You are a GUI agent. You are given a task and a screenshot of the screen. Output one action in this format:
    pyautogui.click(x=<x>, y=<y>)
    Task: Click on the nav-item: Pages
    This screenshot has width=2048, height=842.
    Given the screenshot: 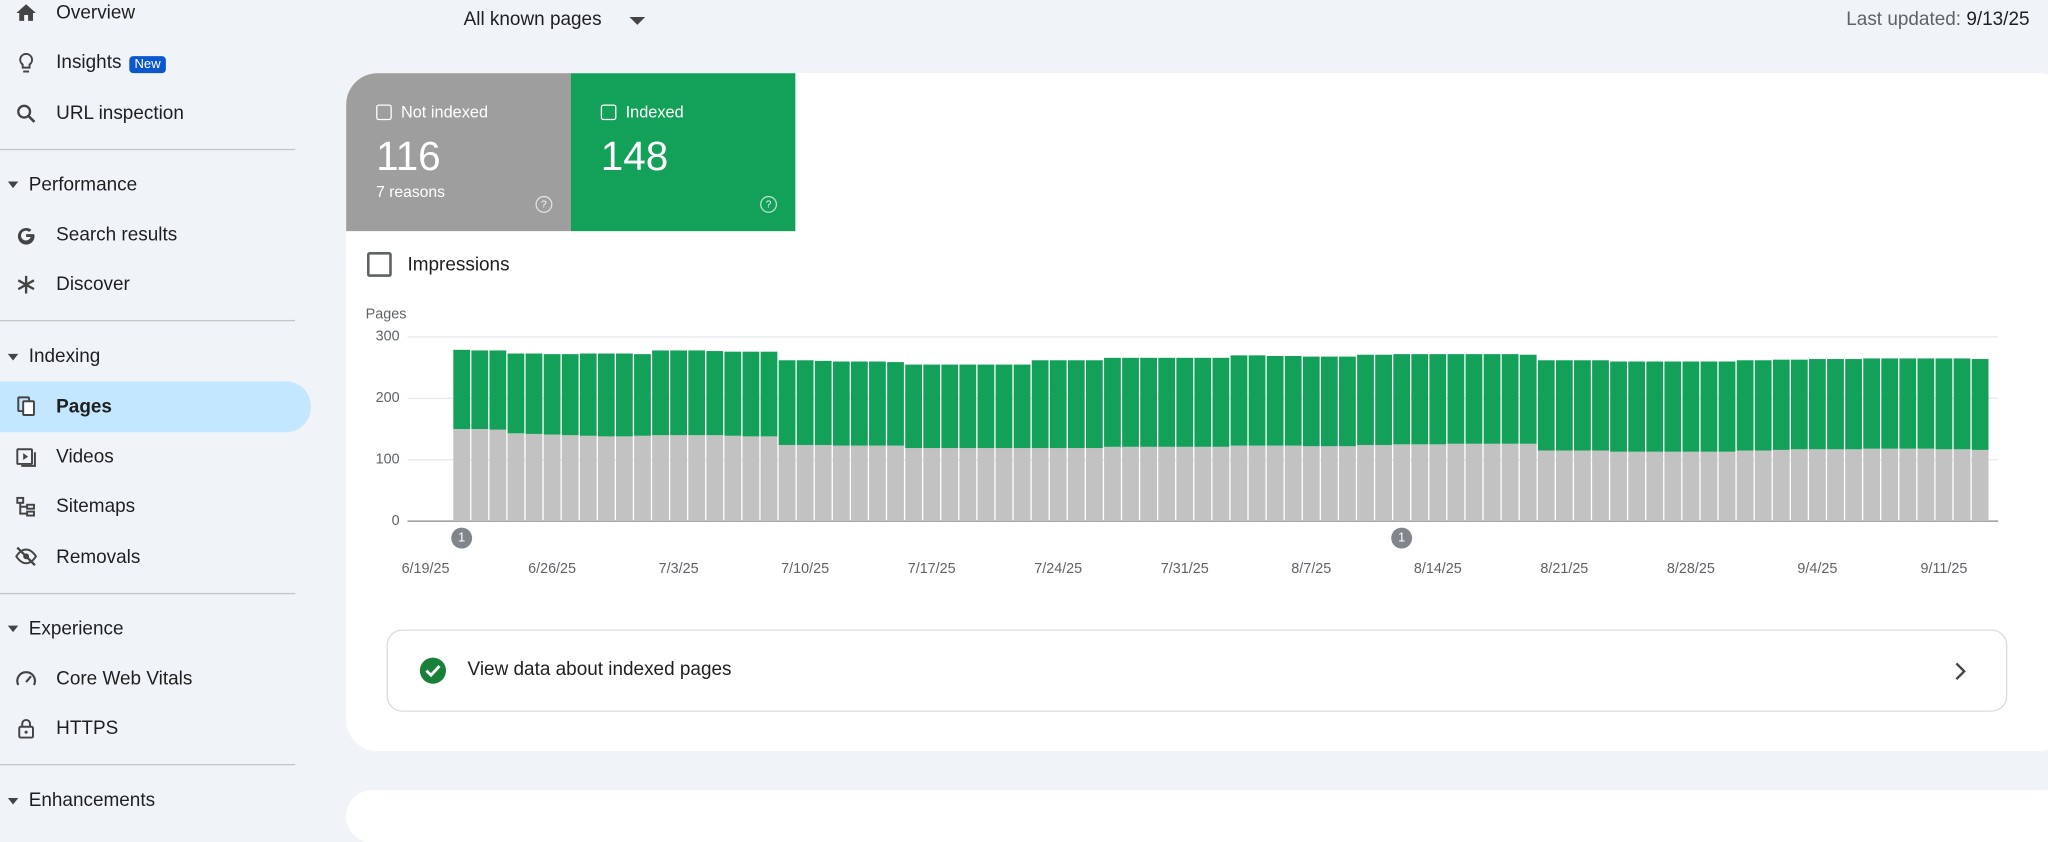 What is the action you would take?
    pyautogui.click(x=155, y=407)
    